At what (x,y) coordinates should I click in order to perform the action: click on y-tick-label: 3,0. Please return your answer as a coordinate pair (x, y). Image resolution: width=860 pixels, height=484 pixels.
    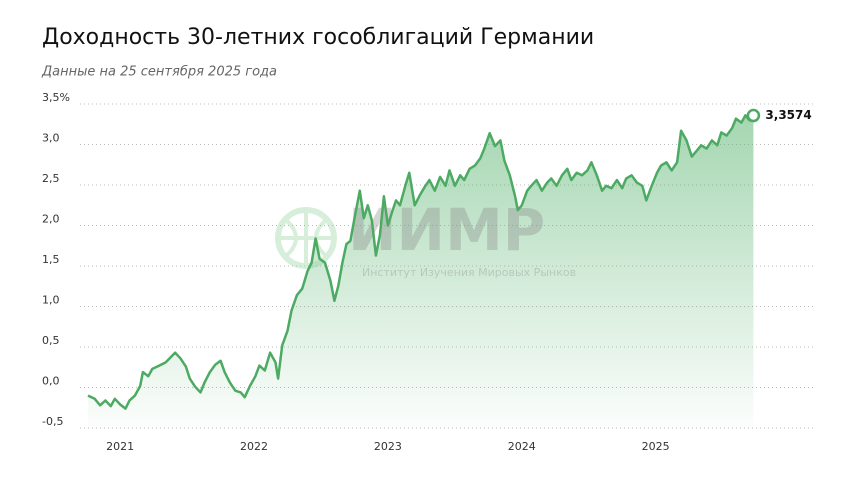
    Looking at the image, I should click on (51, 138).